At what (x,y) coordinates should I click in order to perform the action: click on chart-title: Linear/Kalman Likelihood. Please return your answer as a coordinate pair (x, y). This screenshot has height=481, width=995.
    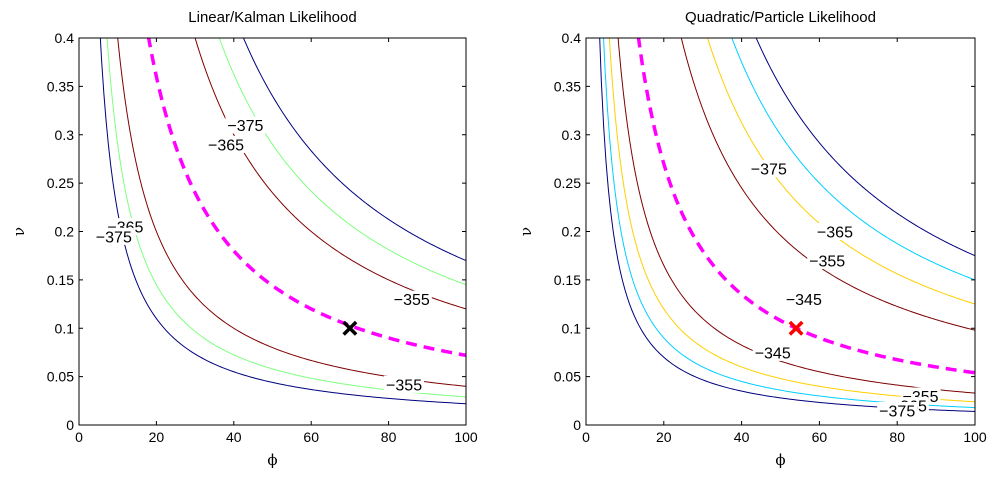
    Looking at the image, I should click on (272, 17).